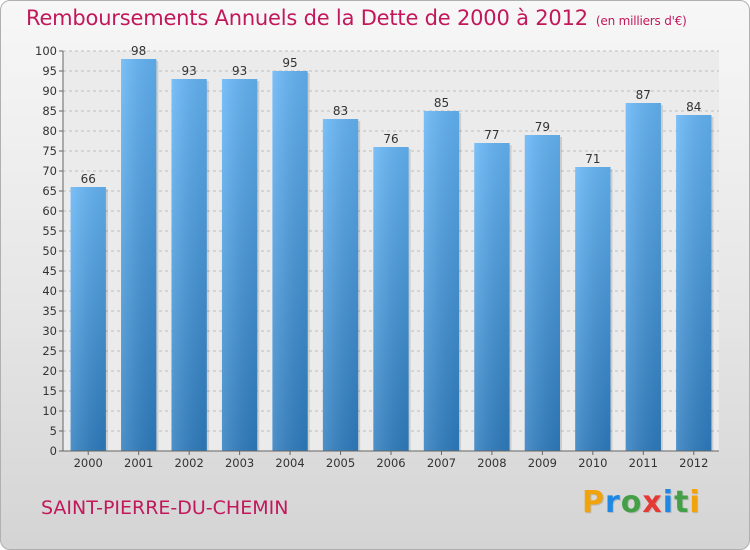 The height and width of the screenshot is (550, 750). Describe the element at coordinates (643, 463) in the screenshot. I see `x-tick-label: 2011` at that location.